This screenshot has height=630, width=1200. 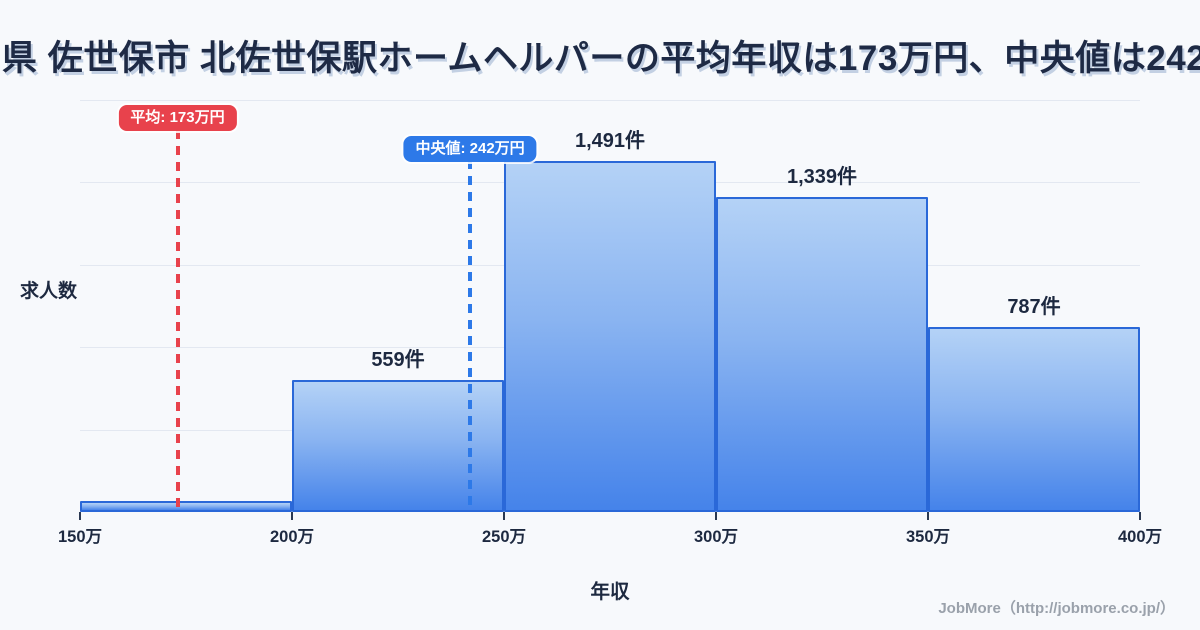 I want to click on x-tick-label: 250万, so click(x=504, y=537).